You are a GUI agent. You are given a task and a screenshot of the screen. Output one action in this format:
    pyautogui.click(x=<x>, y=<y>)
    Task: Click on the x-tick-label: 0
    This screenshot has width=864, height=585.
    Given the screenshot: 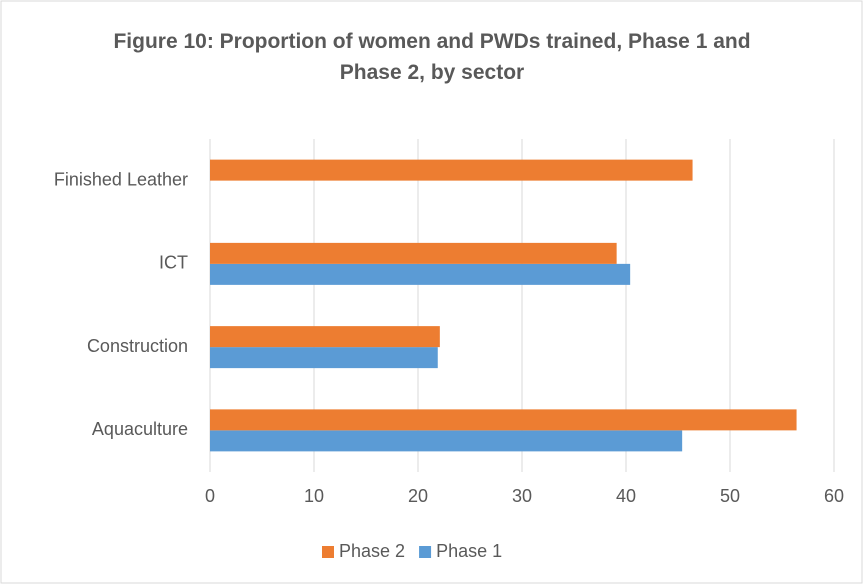 What is the action you would take?
    pyautogui.click(x=210, y=496)
    